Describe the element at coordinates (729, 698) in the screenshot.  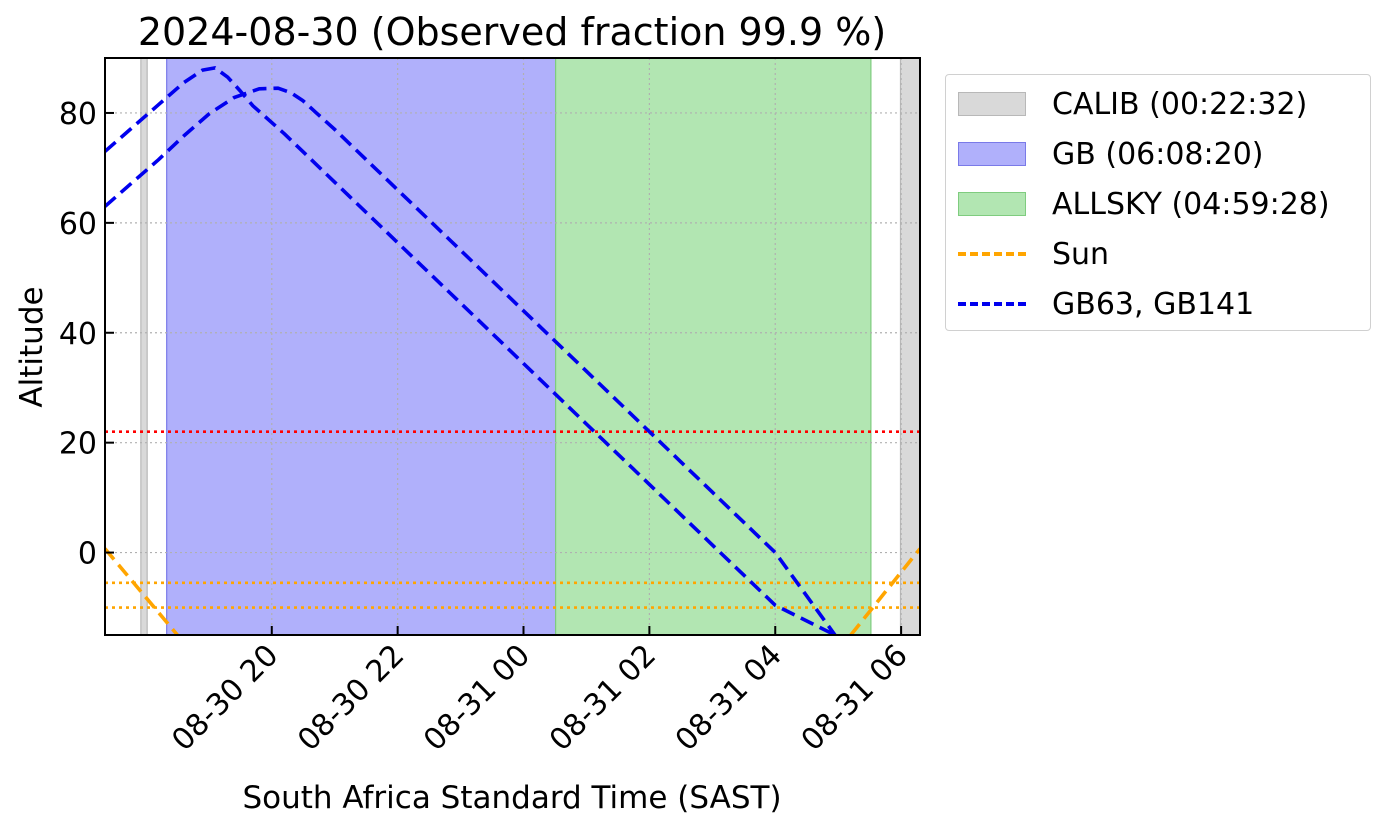
I see `x-tick-label: 08-31 04` at that location.